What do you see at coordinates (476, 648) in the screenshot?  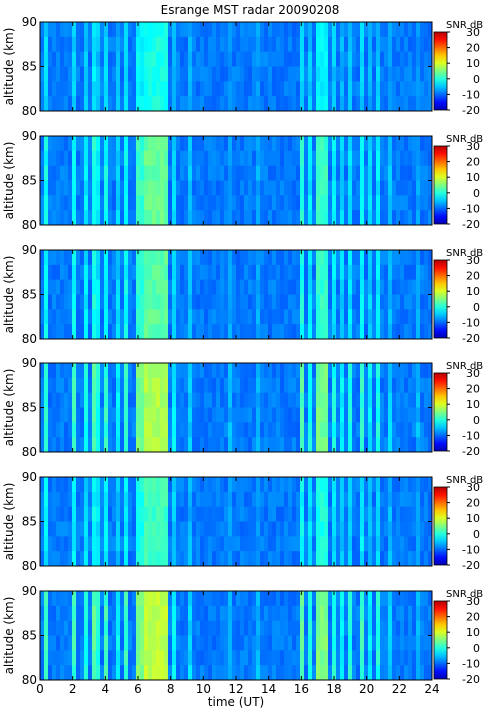 I see `colorbar-tick-label: 0` at bounding box center [476, 648].